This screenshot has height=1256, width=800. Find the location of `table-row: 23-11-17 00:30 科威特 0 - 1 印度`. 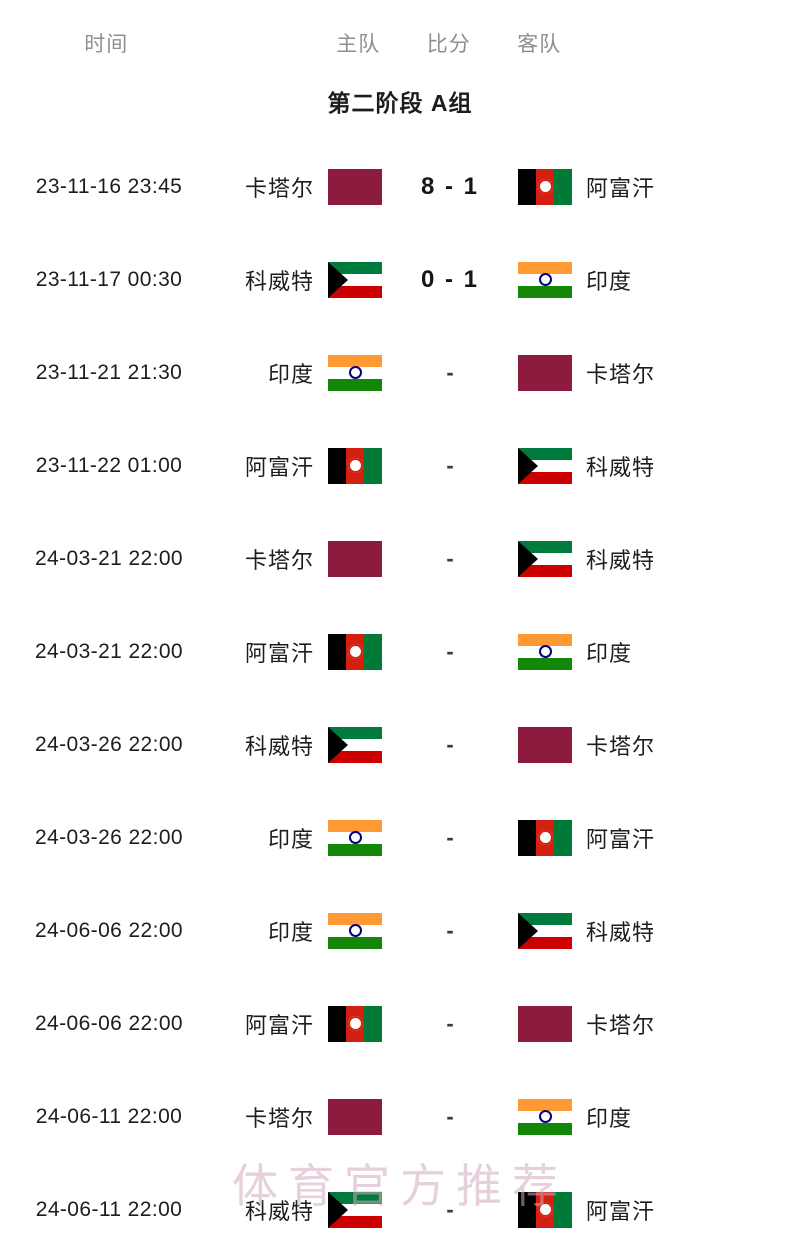

table-row: 23-11-17 00:30 科威特 0 - 1 印度 is located at coordinates (400, 279).